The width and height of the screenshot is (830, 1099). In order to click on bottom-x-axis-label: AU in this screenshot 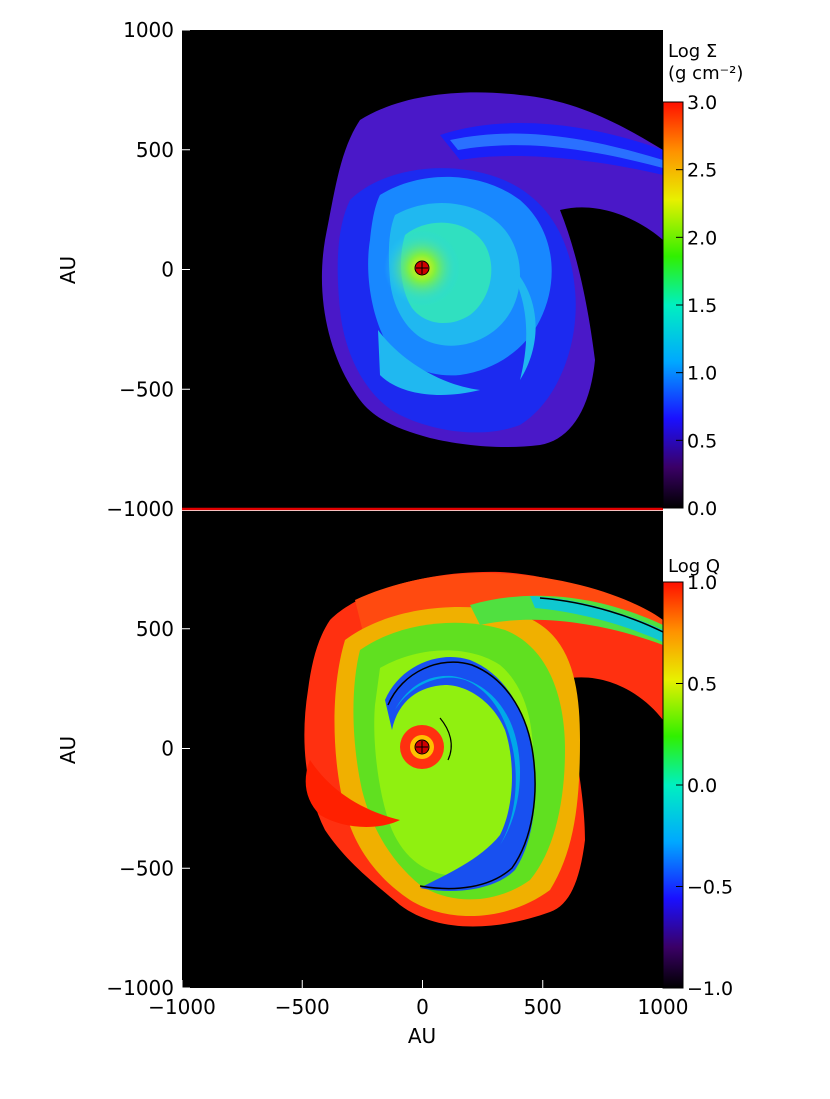, I will do `click(422, 1036)`.